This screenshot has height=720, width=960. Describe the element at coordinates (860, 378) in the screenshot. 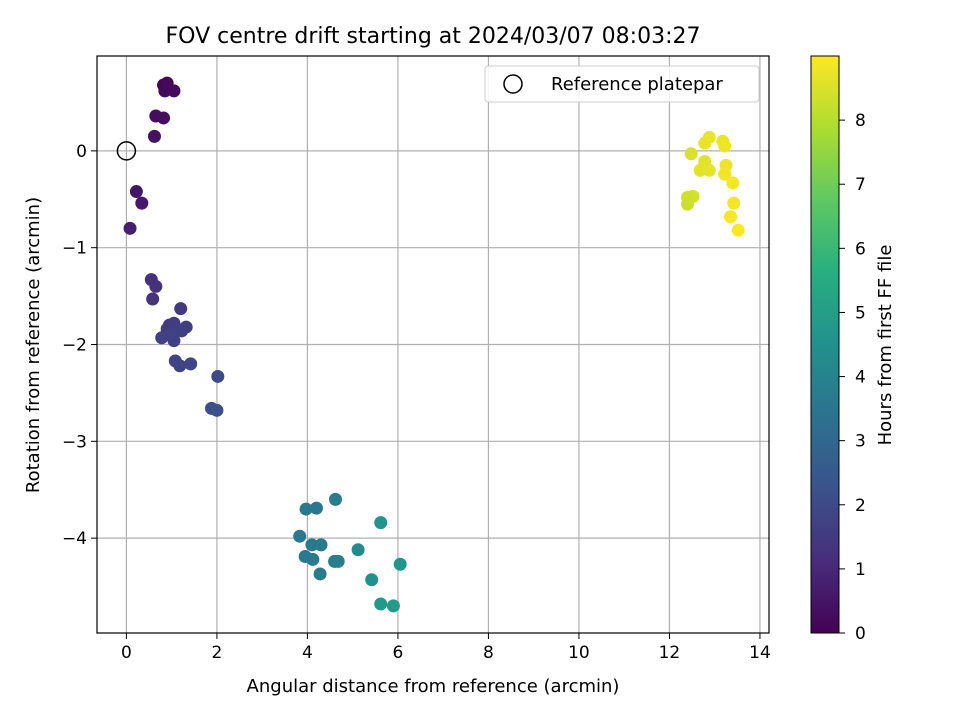

I see `colorbar-tick-label: 4` at that location.